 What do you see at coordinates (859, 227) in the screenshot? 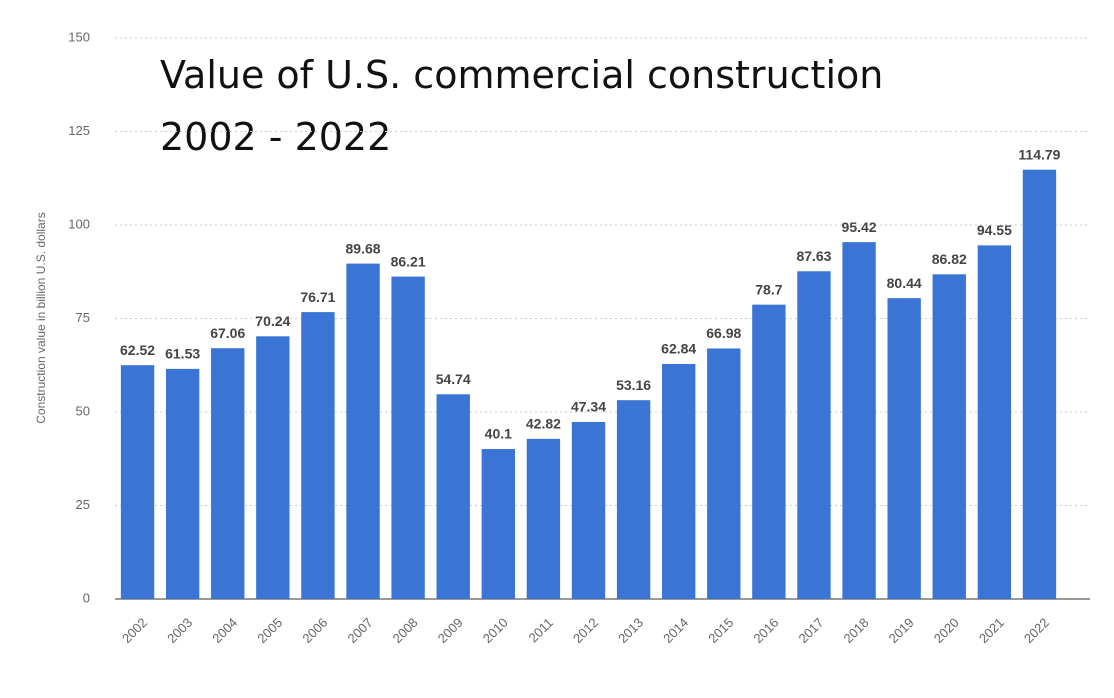
I see `value-label: 95.42` at bounding box center [859, 227].